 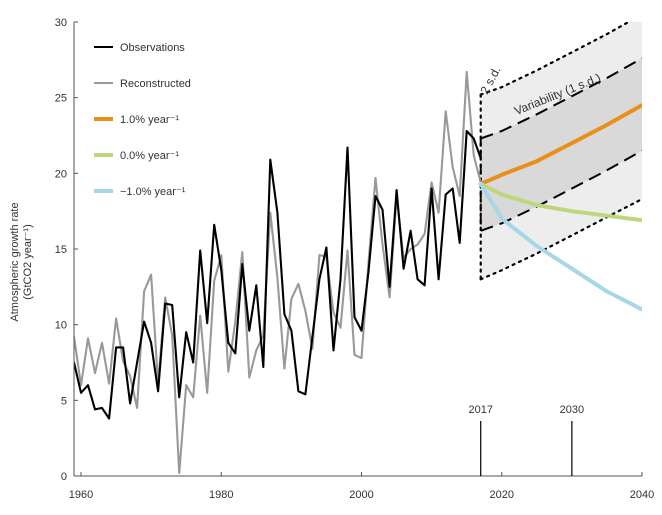 I want to click on year-marker-label-1: 2030, so click(x=572, y=410).